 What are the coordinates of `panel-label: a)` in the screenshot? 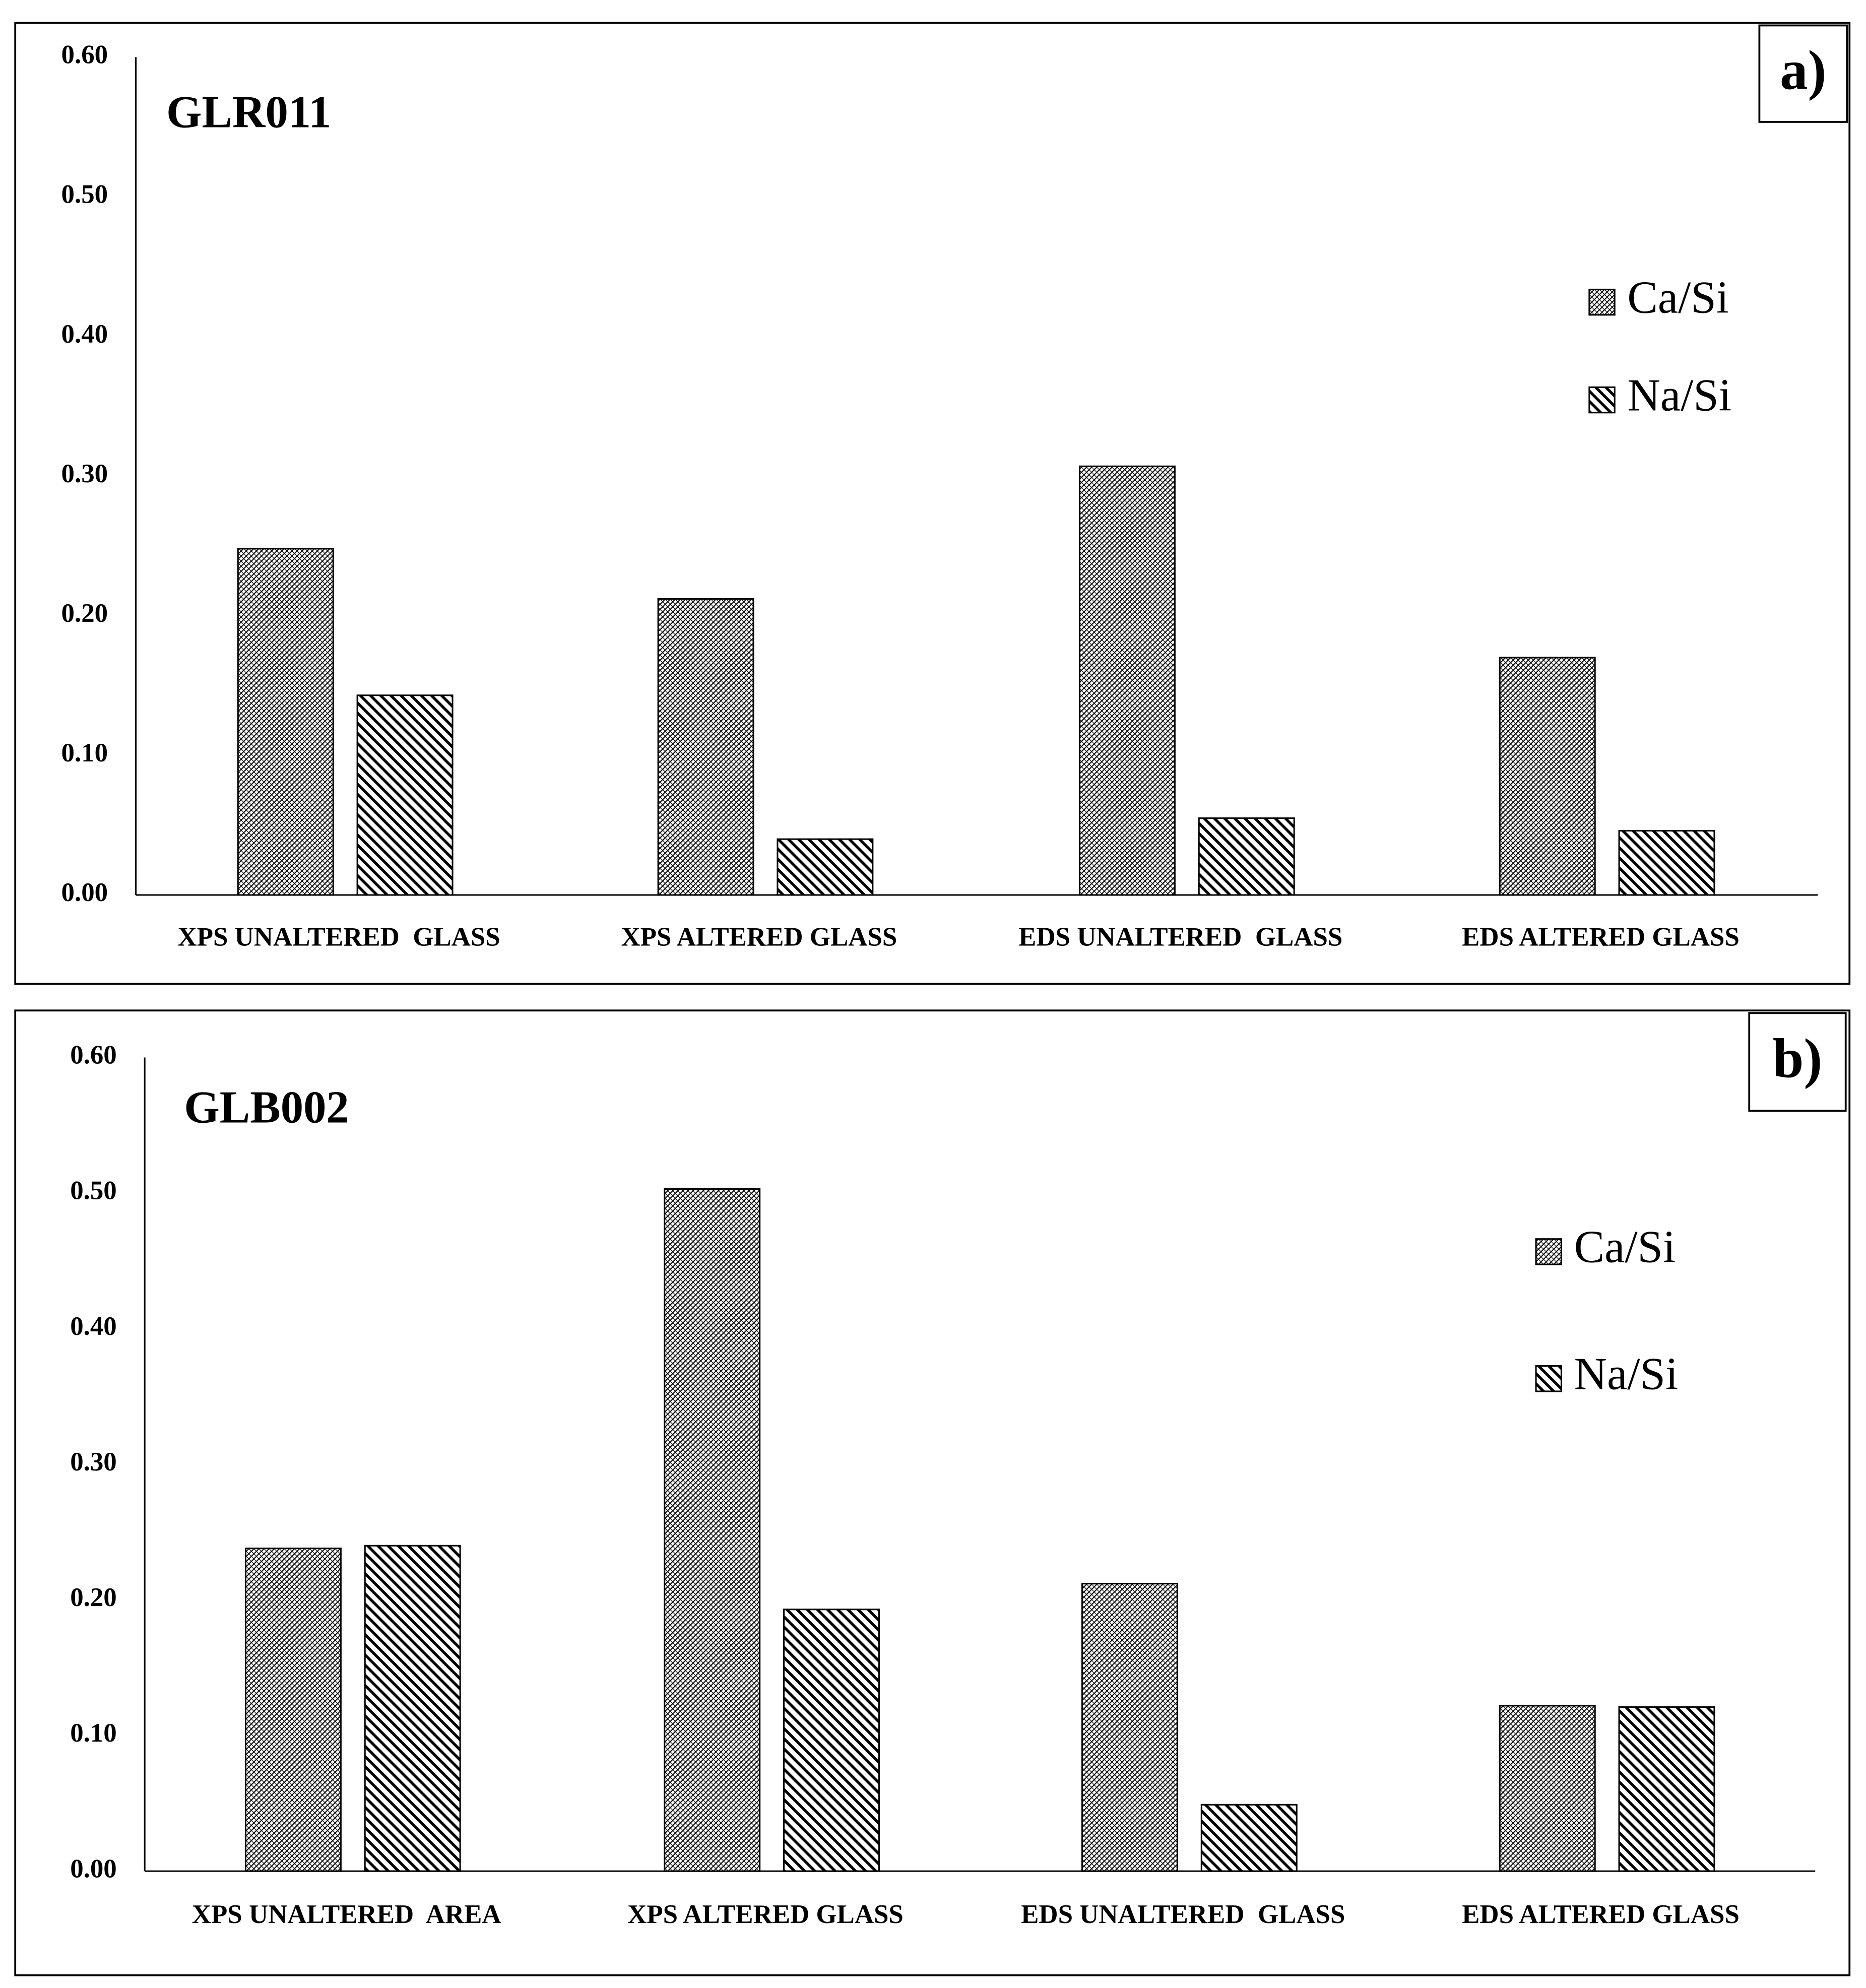 It's located at (1803, 70).